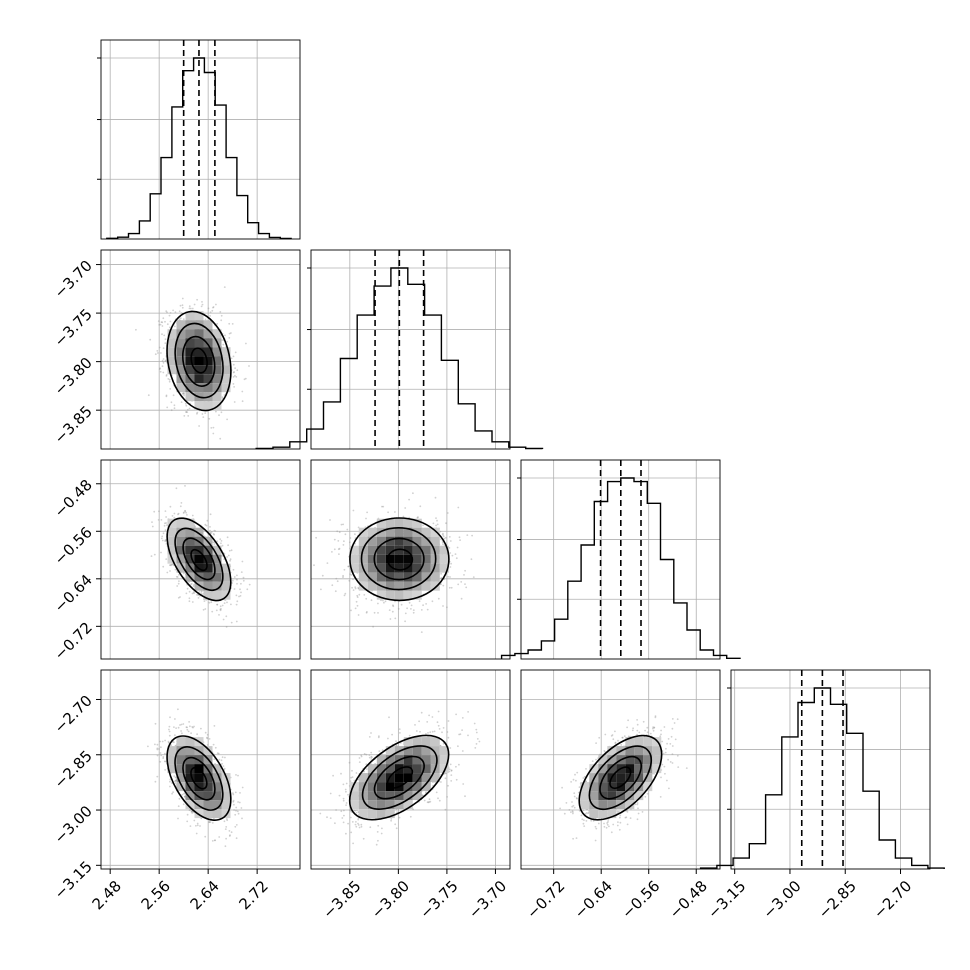 This screenshot has height=970, width=970. Describe the element at coordinates (73, 327) in the screenshot. I see `y-tick-label: −3.75` at that location.